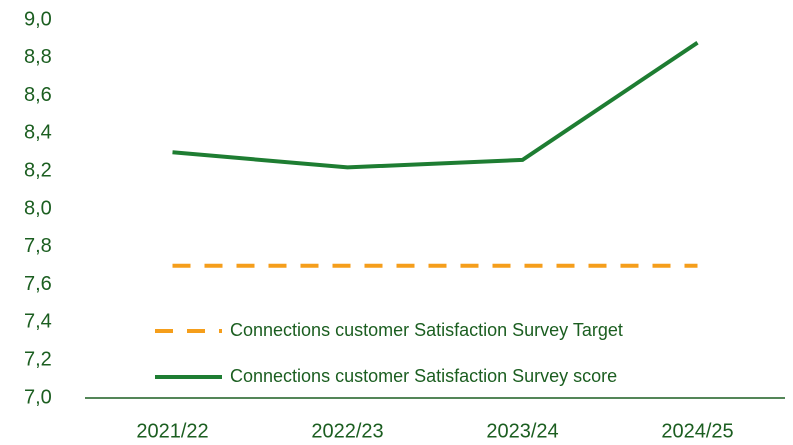  What do you see at coordinates (38, 95) in the screenshot?
I see `y-tick-label: 8,6` at bounding box center [38, 95].